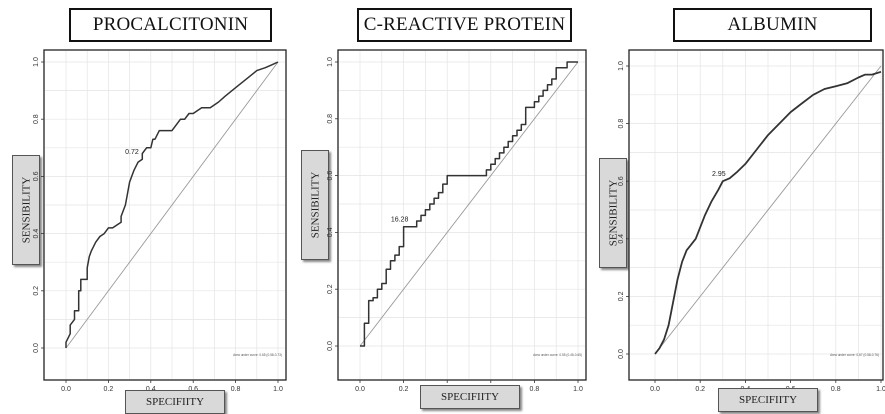  What do you see at coordinates (719, 174) in the screenshot?
I see `cutoff-label: 2.95` at bounding box center [719, 174].